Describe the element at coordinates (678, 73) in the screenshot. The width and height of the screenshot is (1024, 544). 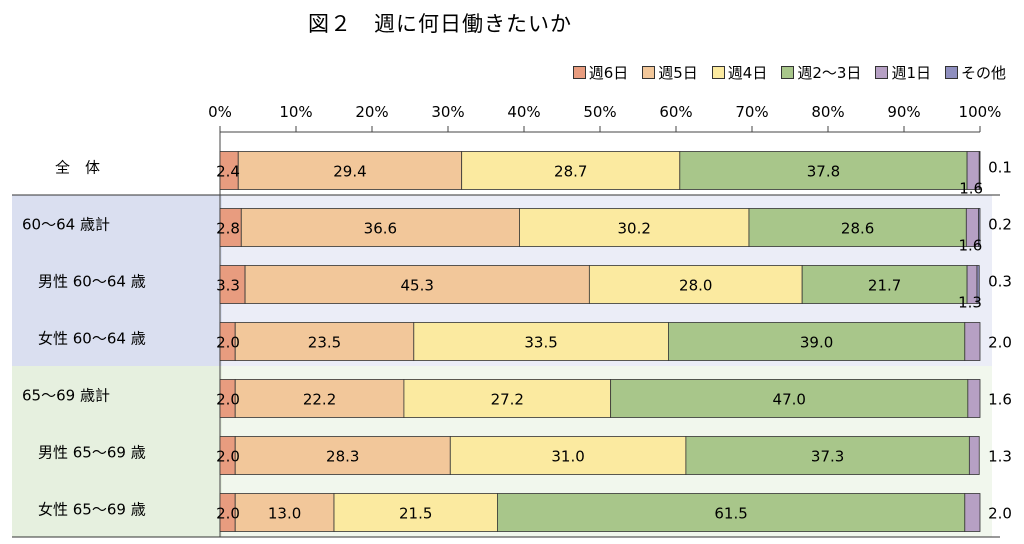
I see `legend-label: 週5日` at that location.